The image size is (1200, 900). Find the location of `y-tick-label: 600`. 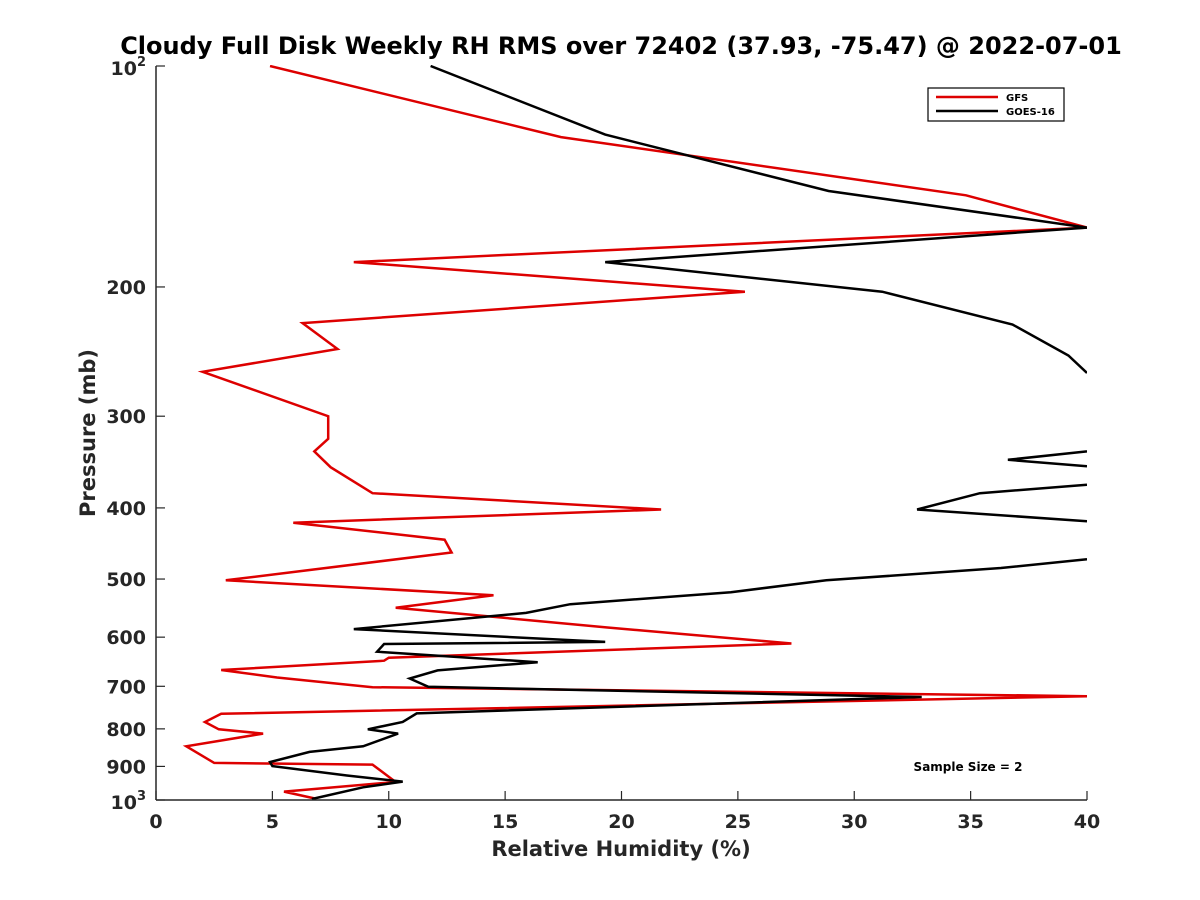

y-tick-label: 600 is located at coordinates (126, 638).